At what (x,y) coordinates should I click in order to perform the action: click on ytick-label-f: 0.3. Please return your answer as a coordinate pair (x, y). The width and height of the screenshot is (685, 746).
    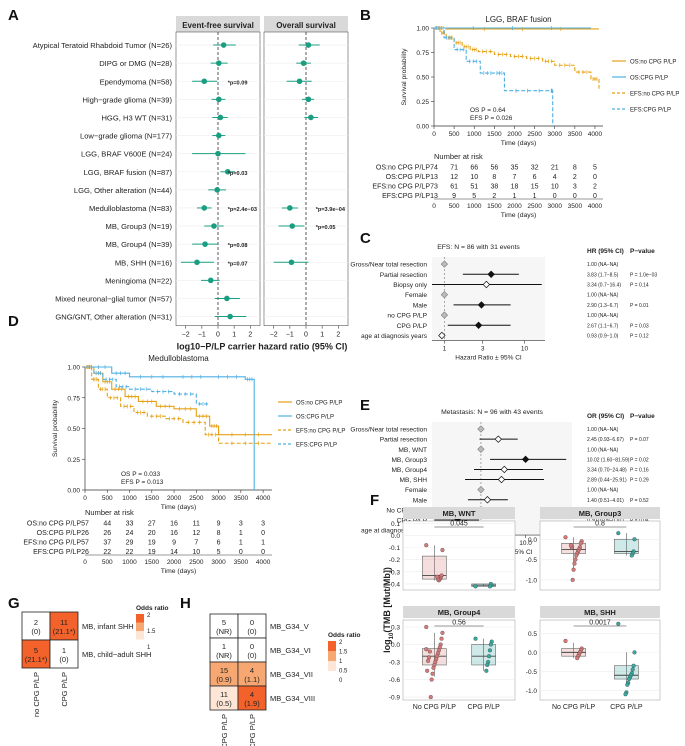
    Looking at the image, I should click on (395, 628).